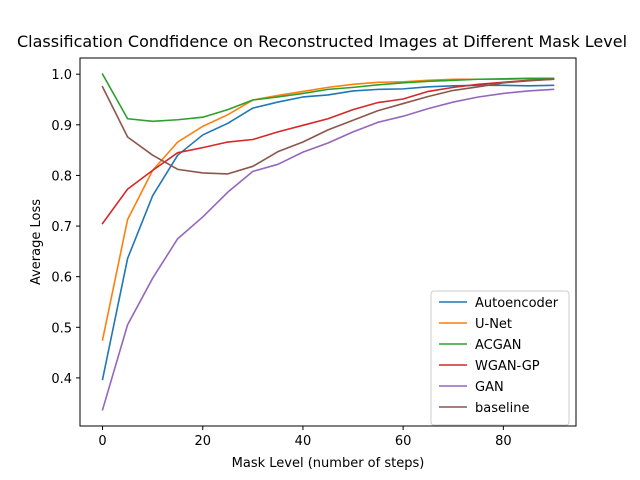  Describe the element at coordinates (498, 345) in the screenshot. I see `legend-label-acgan: ACGAN` at that location.